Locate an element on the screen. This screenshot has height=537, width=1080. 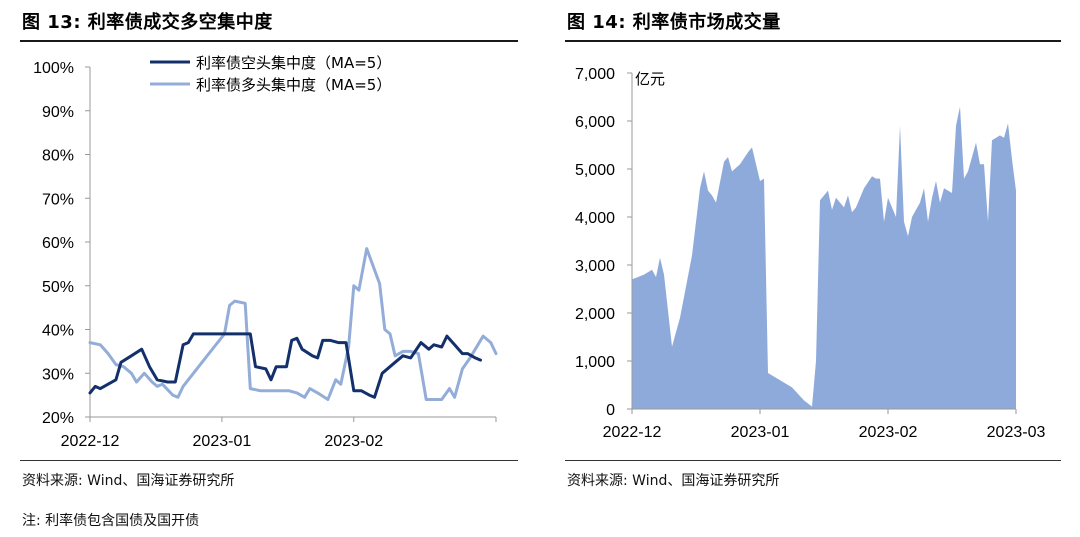
left-chart-title: 图 13: 利率债成交多空集中度 is located at coordinates (147, 22).